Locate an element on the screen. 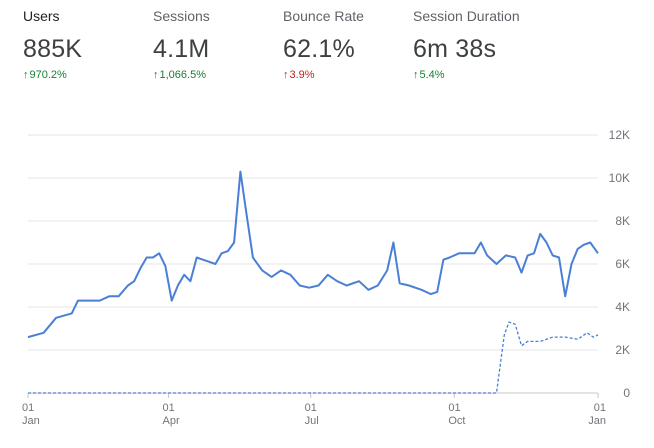 The width and height of the screenshot is (654, 448). metric-sessions: Sessions 4.1M ↑1,066.5% is located at coordinates (181, 44).